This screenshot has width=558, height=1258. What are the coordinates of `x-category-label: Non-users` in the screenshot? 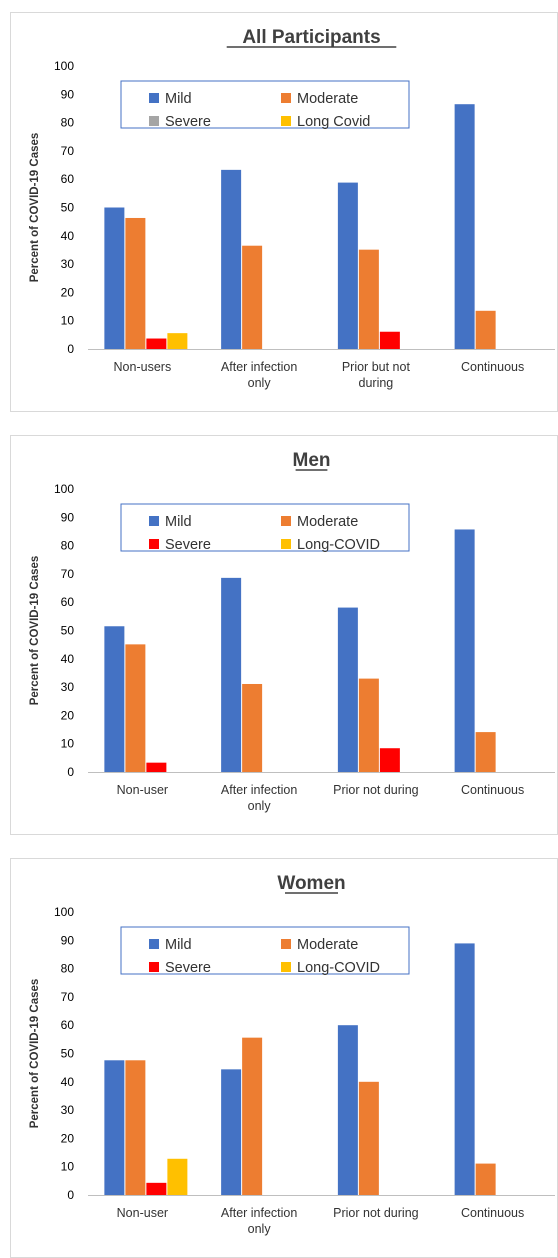 It's located at (143, 367).